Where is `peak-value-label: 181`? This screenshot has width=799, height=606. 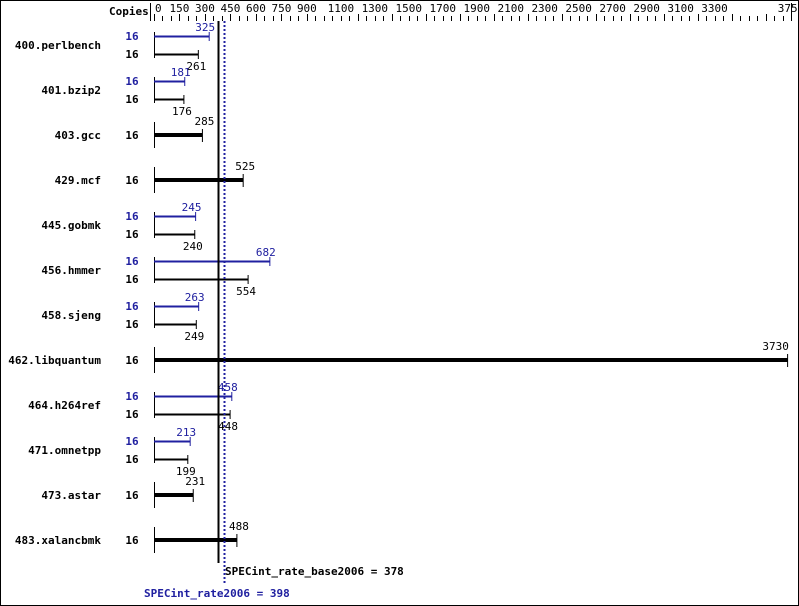
peak-value-label: 181 is located at coordinates (181, 72).